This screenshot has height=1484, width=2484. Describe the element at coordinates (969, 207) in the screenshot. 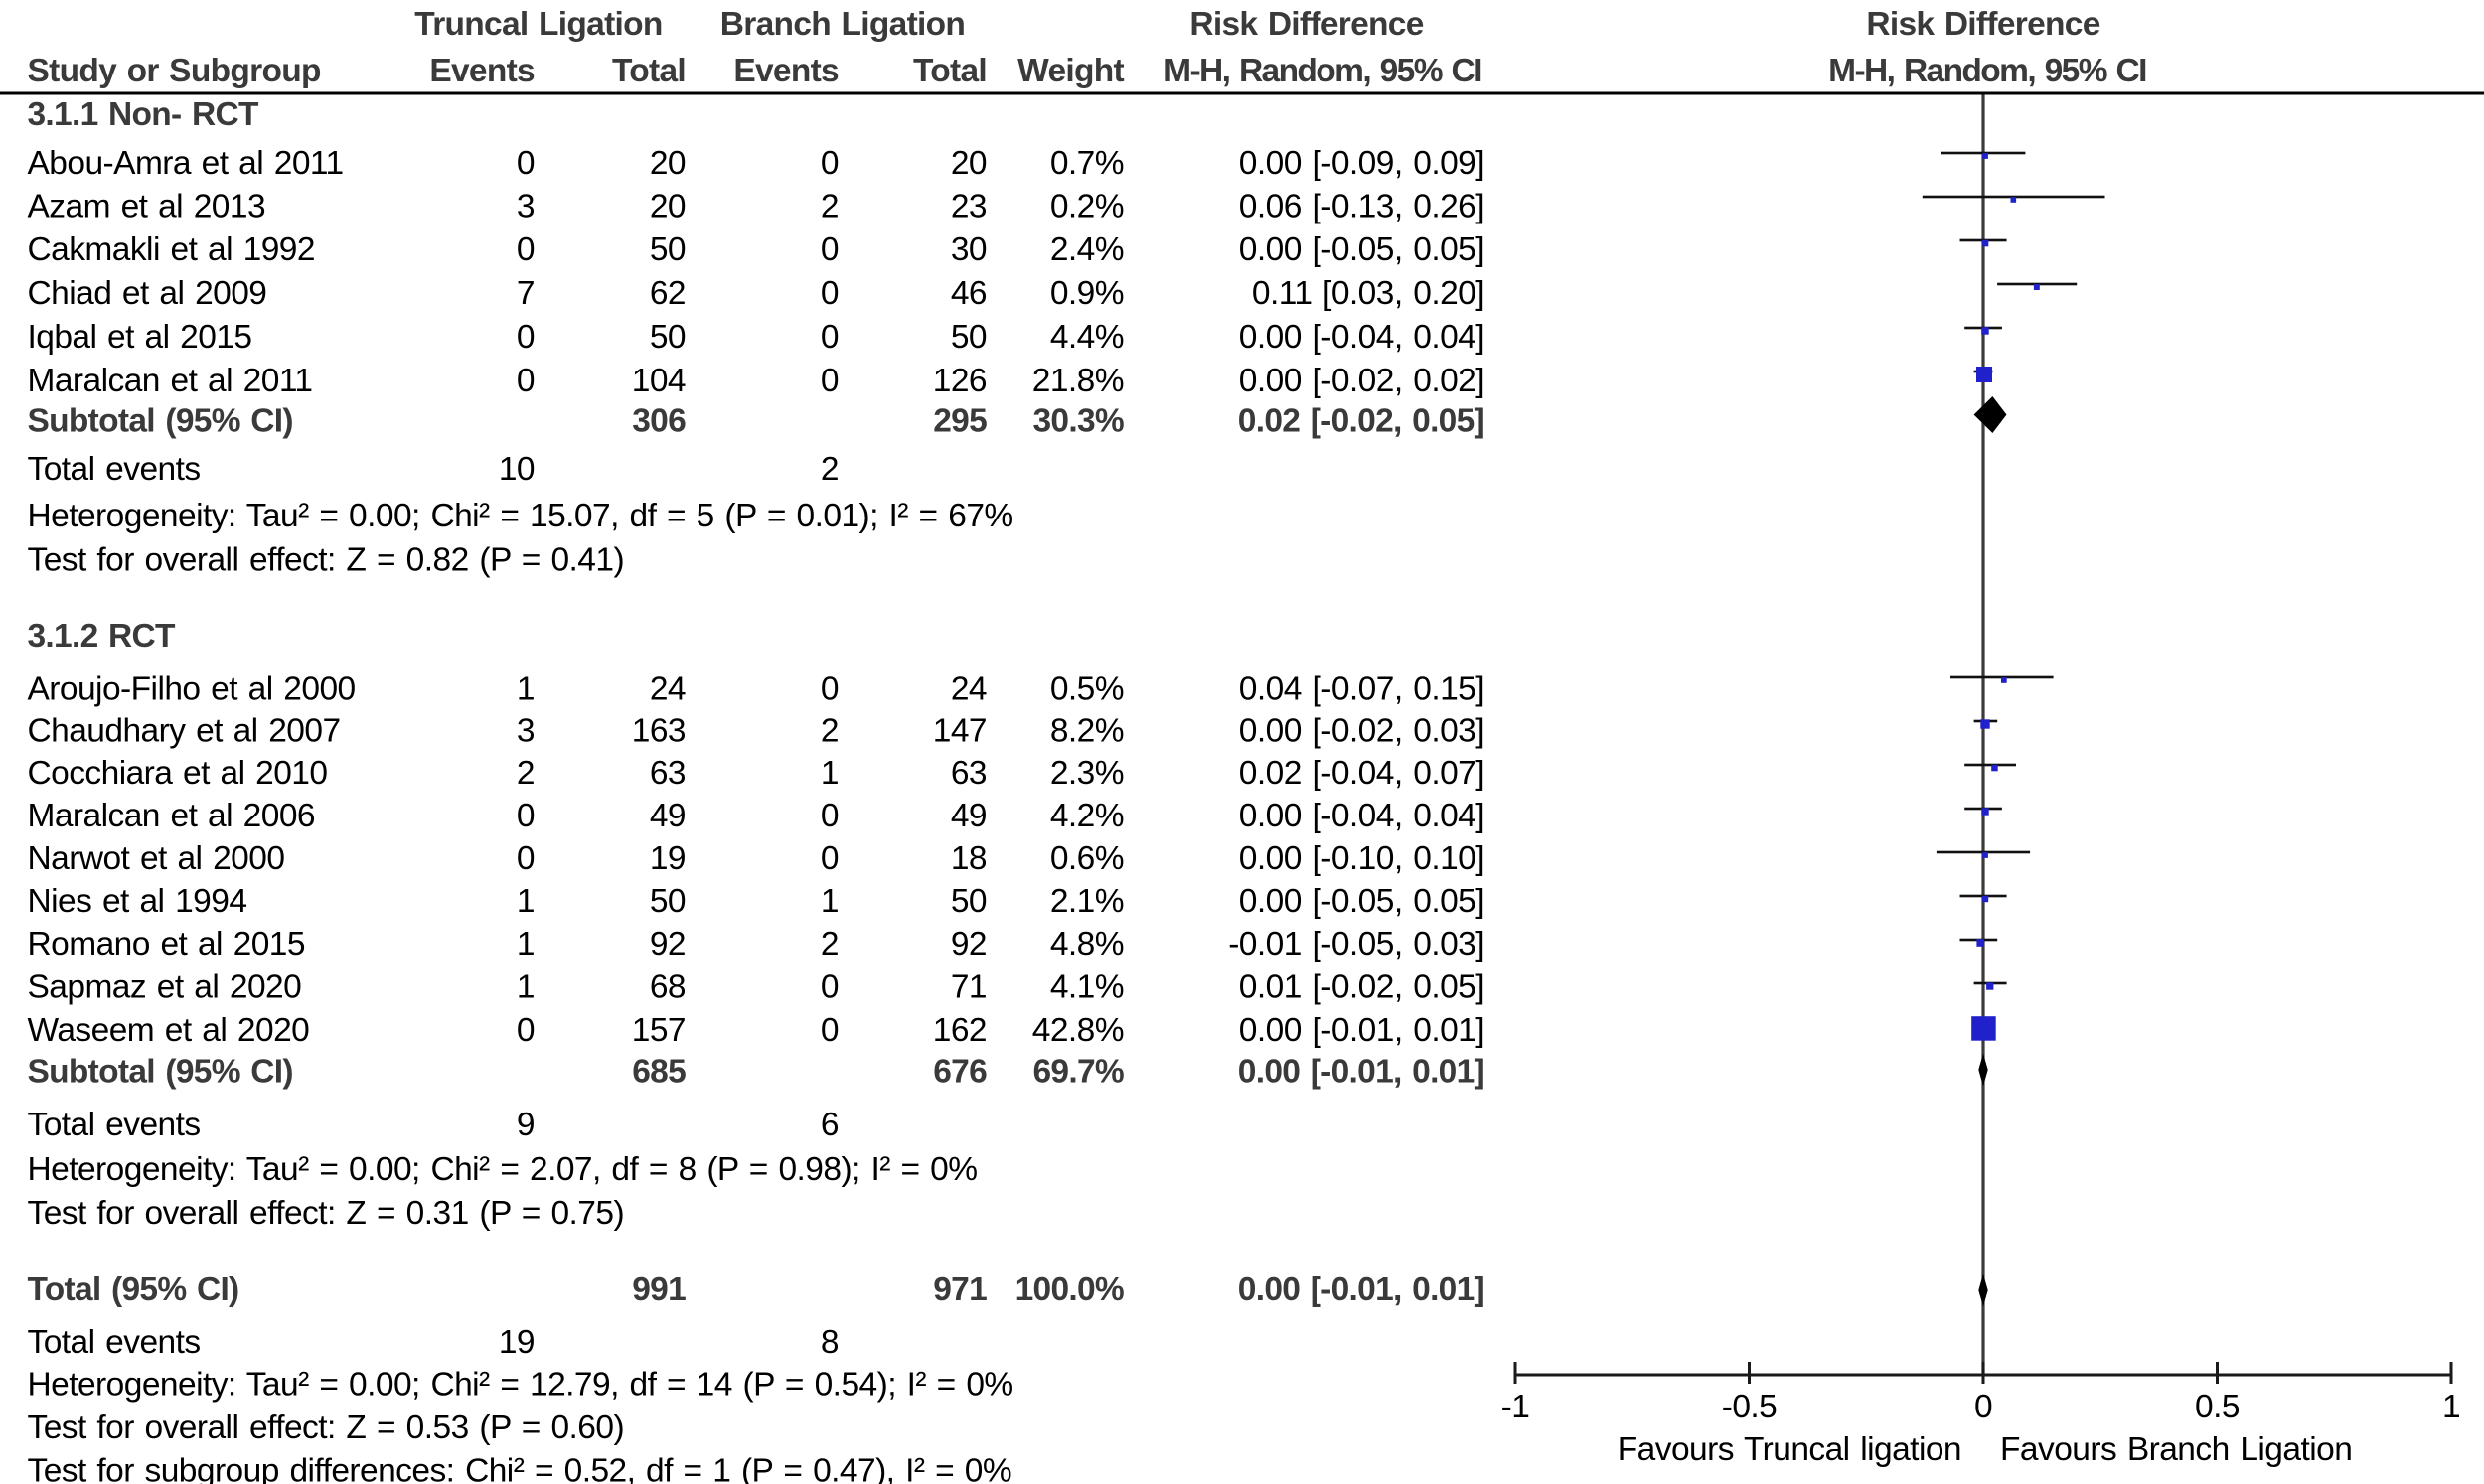

I see `svg-text: 23` at that location.